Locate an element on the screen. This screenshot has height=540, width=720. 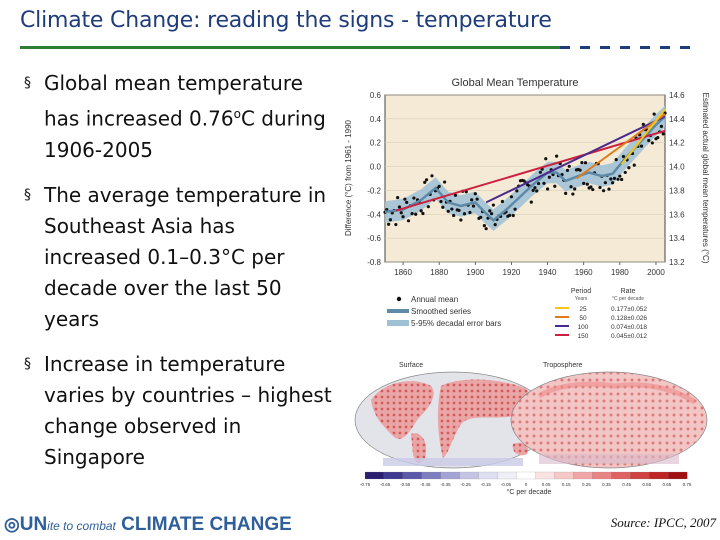
colorbar-tick-label: 0 is located at coordinates (526, 484).